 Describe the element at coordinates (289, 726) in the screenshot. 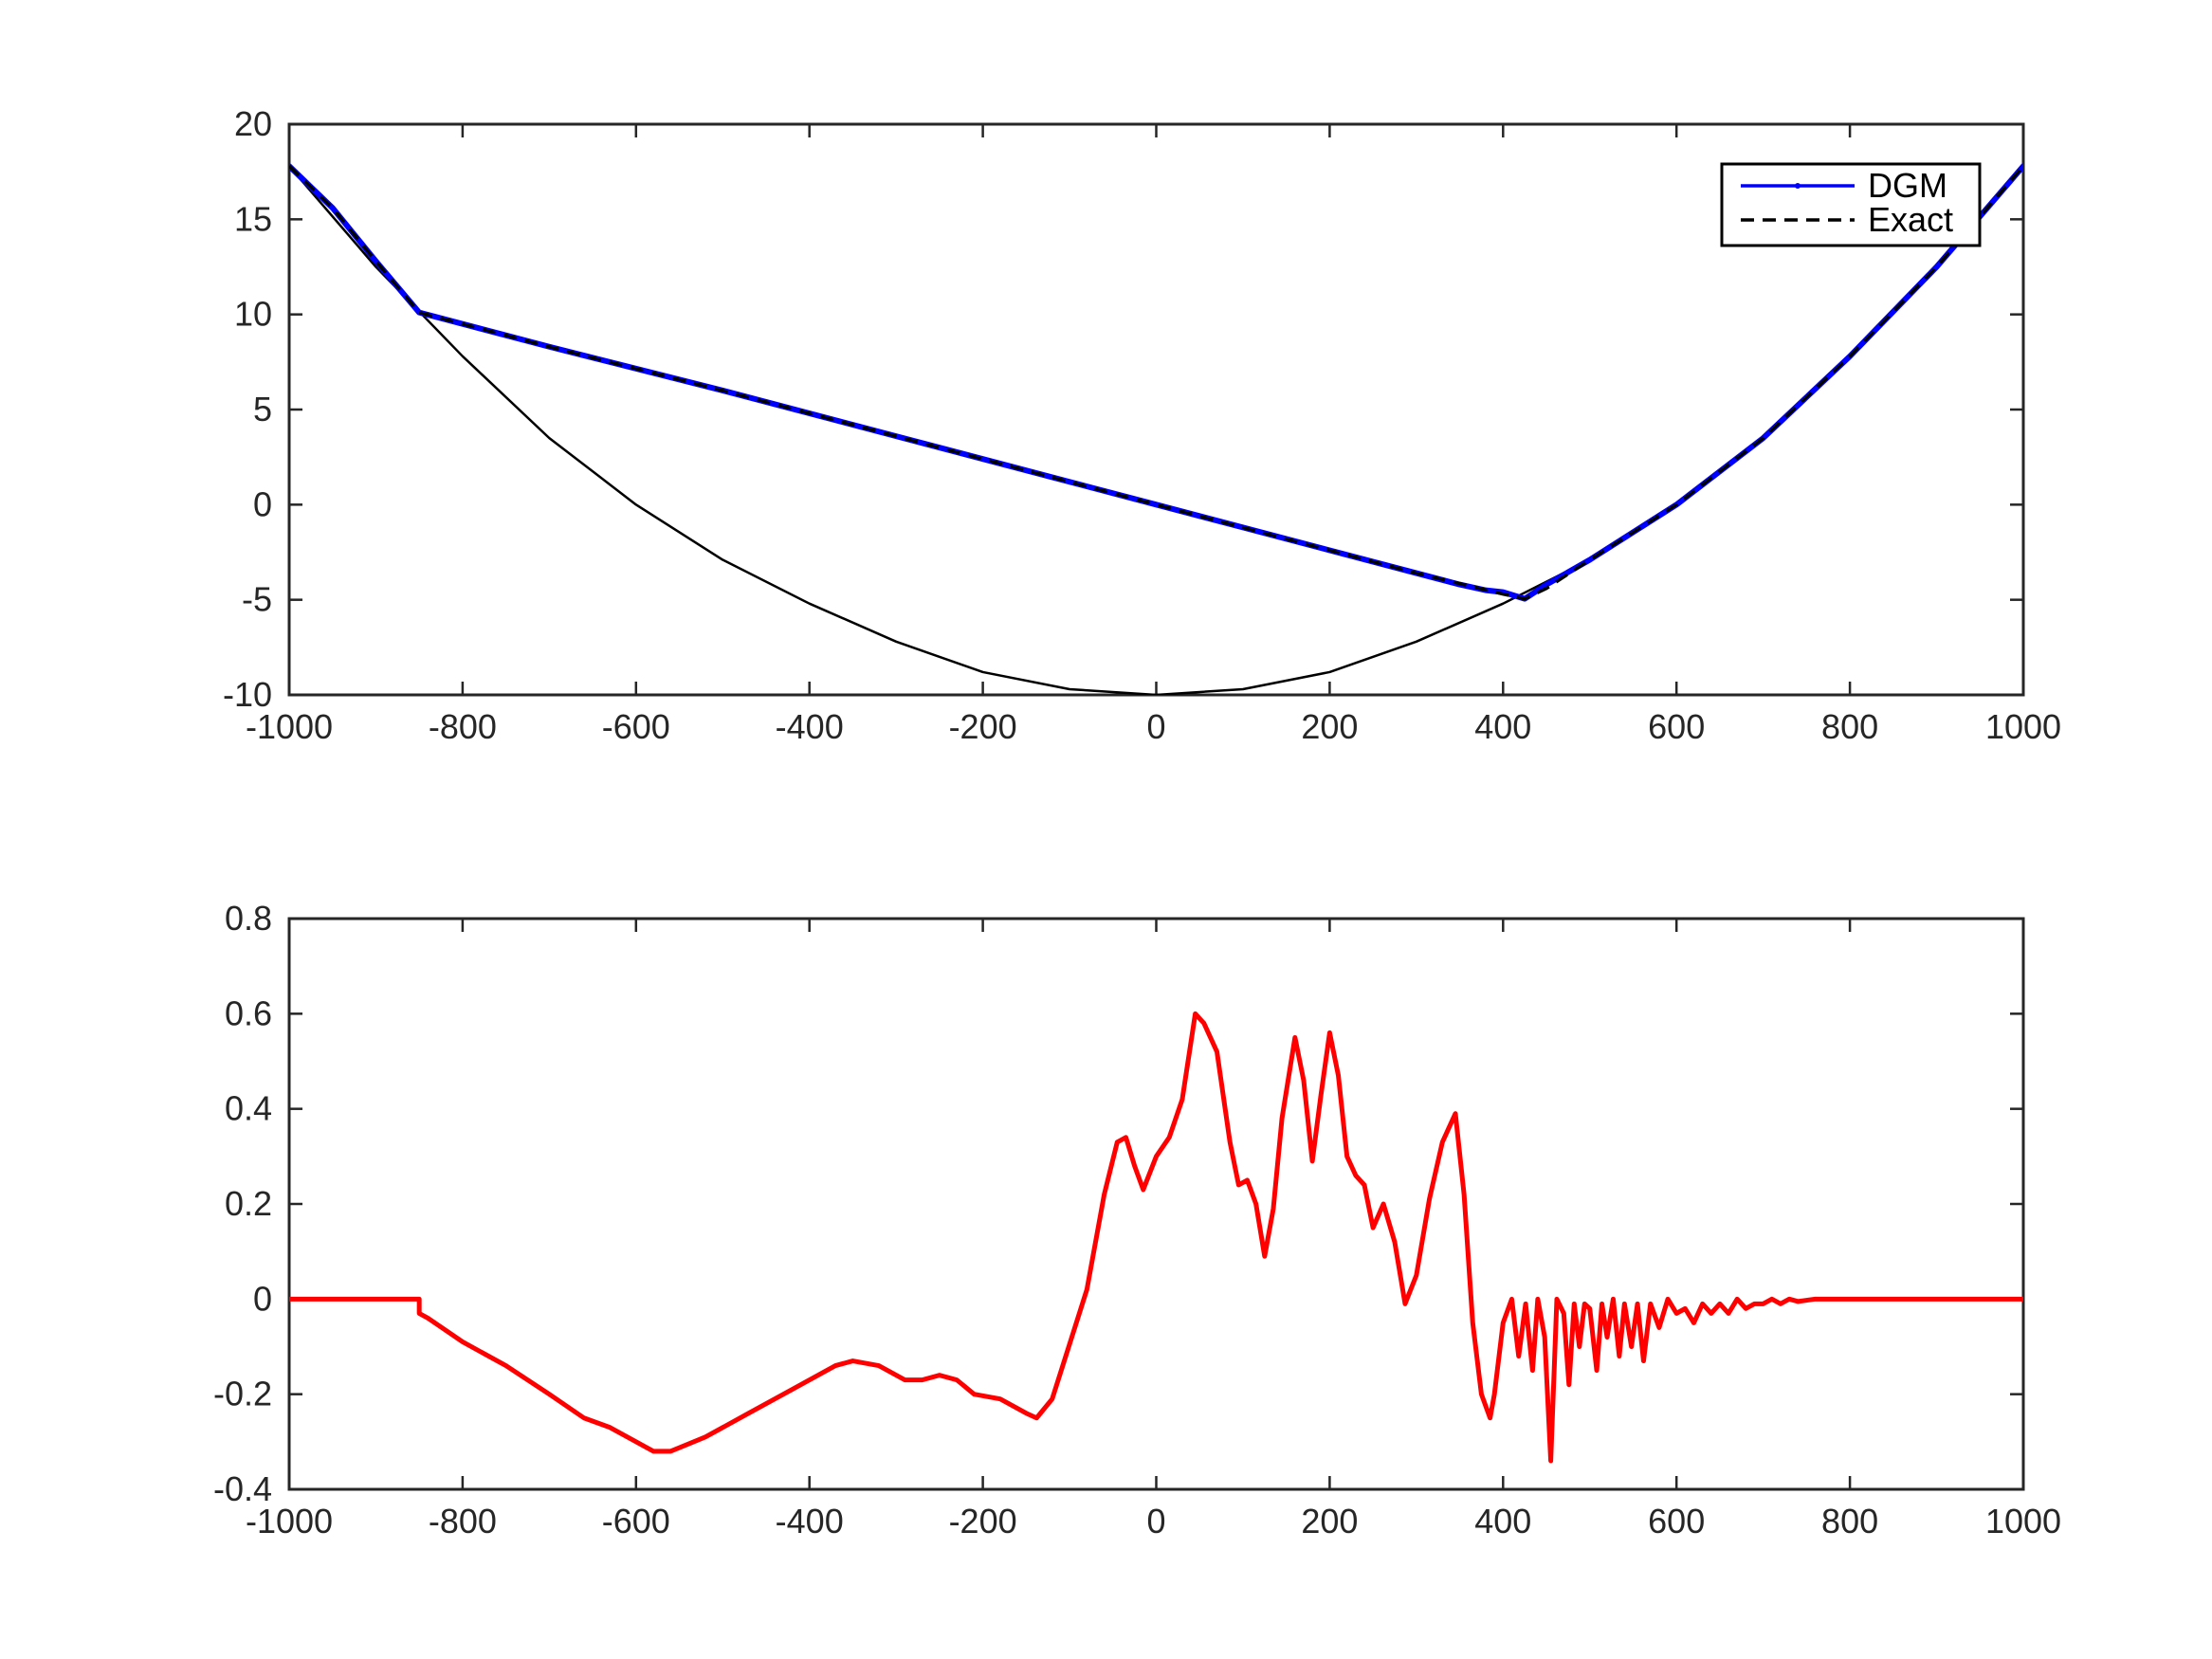

I see `top-x-tick-label: -1000` at that location.